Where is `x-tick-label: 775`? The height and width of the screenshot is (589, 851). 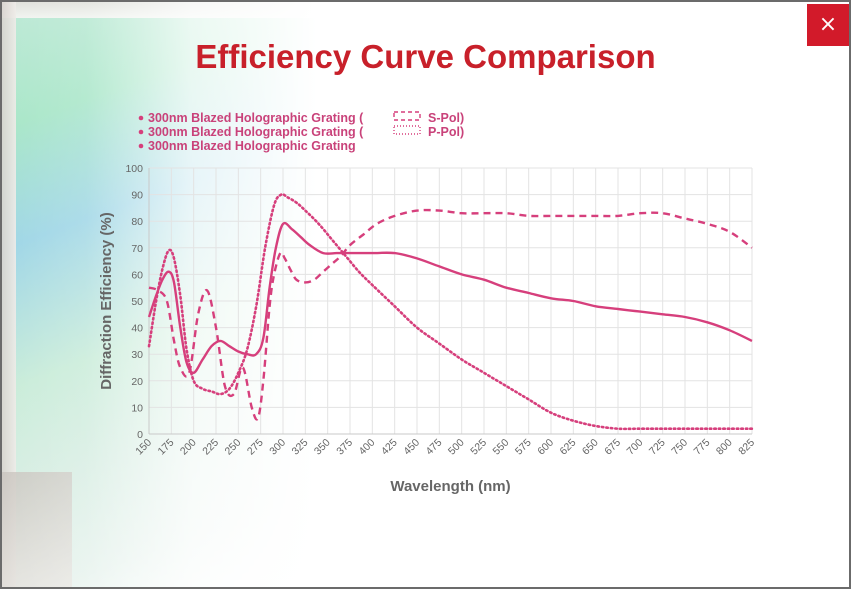 x-tick-label: 775 is located at coordinates (702, 447).